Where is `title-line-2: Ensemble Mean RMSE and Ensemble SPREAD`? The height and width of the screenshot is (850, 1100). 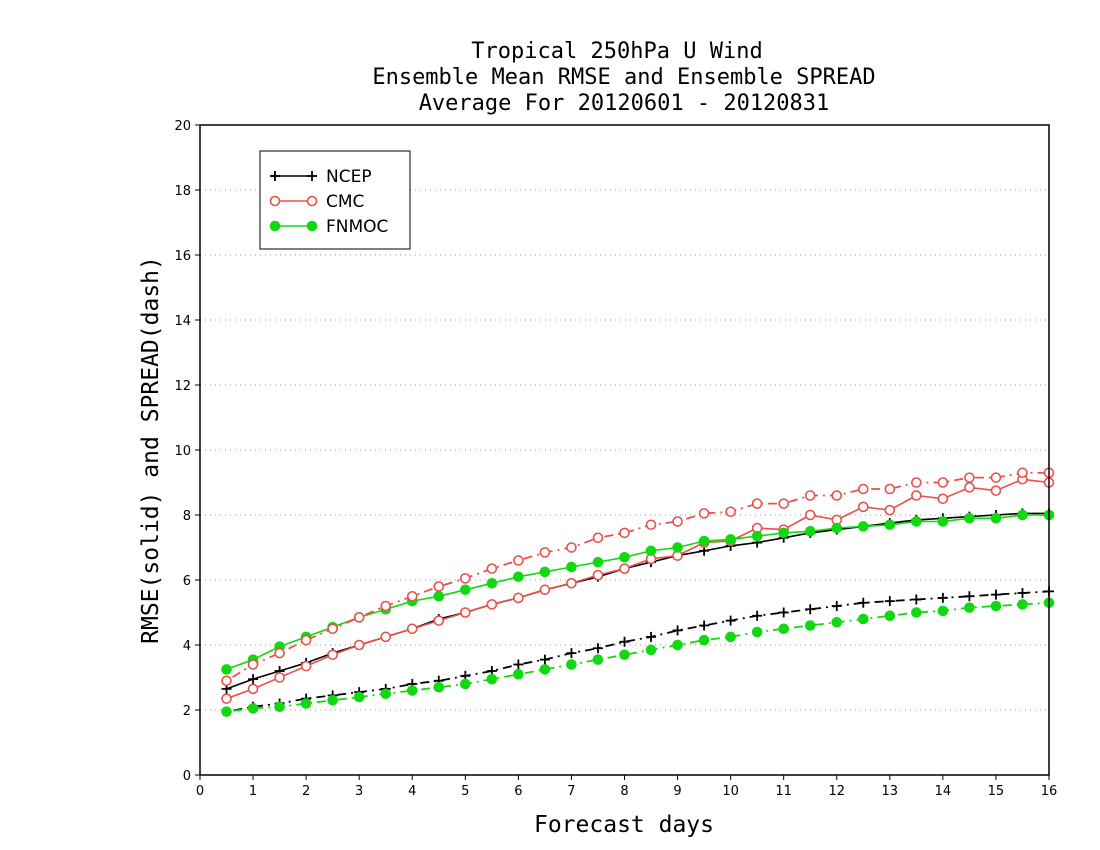 title-line-2: Ensemble Mean RMSE and Ensemble SPREAD is located at coordinates (623, 77).